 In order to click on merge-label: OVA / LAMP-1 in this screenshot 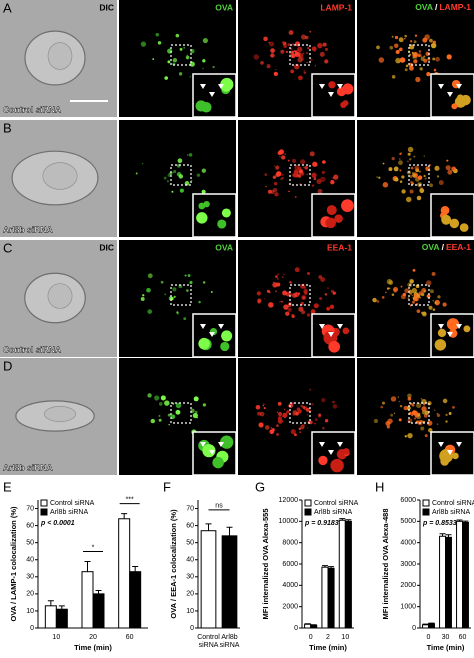, I will do `click(443, 7)`.